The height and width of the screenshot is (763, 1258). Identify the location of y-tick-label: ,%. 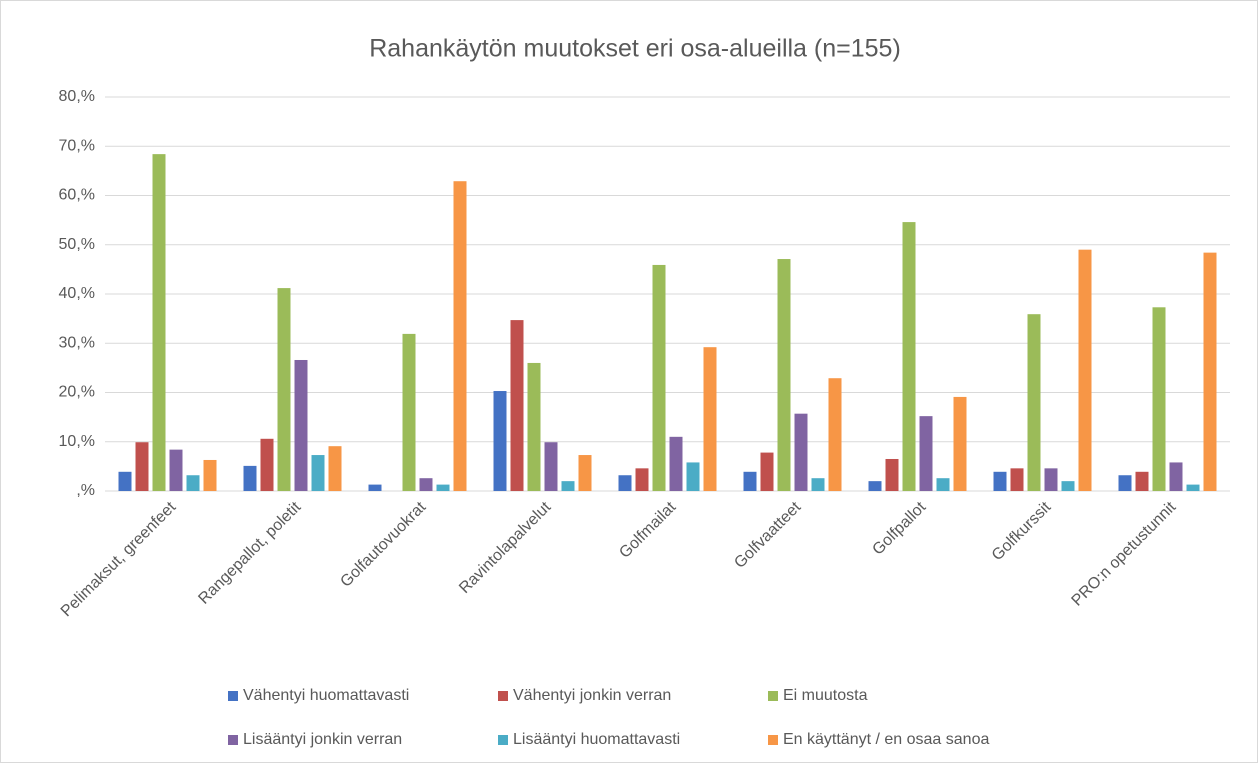
(85, 490).